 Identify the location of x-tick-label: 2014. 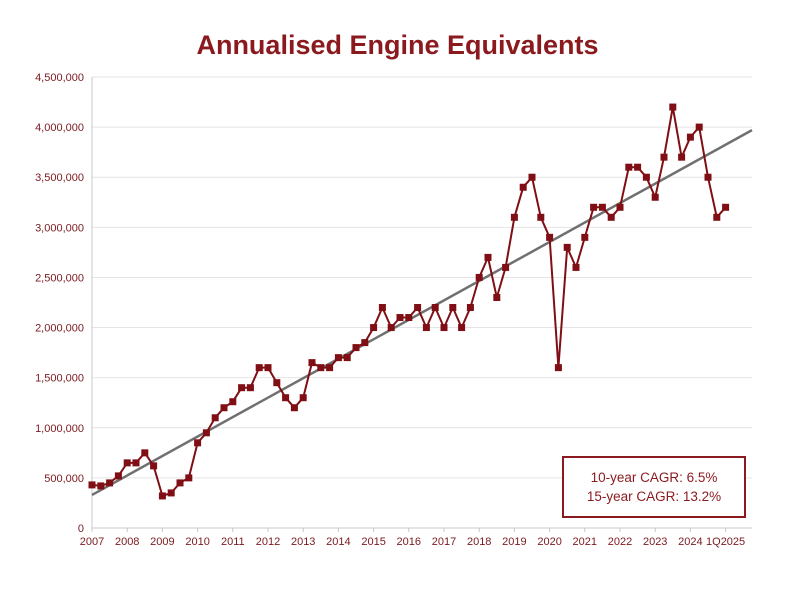
(338, 542).